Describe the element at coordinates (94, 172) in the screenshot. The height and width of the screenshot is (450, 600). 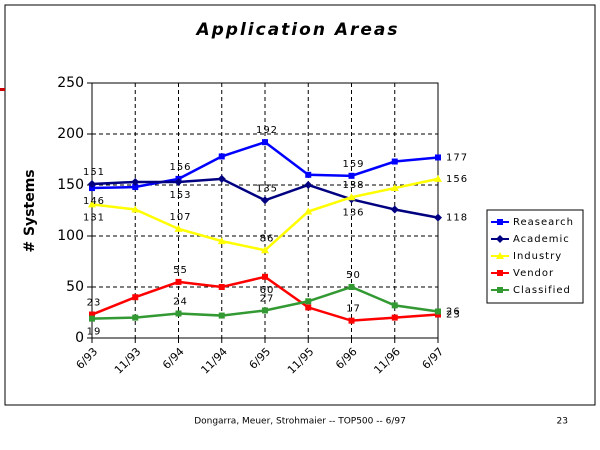
I see `data-label: 151` at that location.